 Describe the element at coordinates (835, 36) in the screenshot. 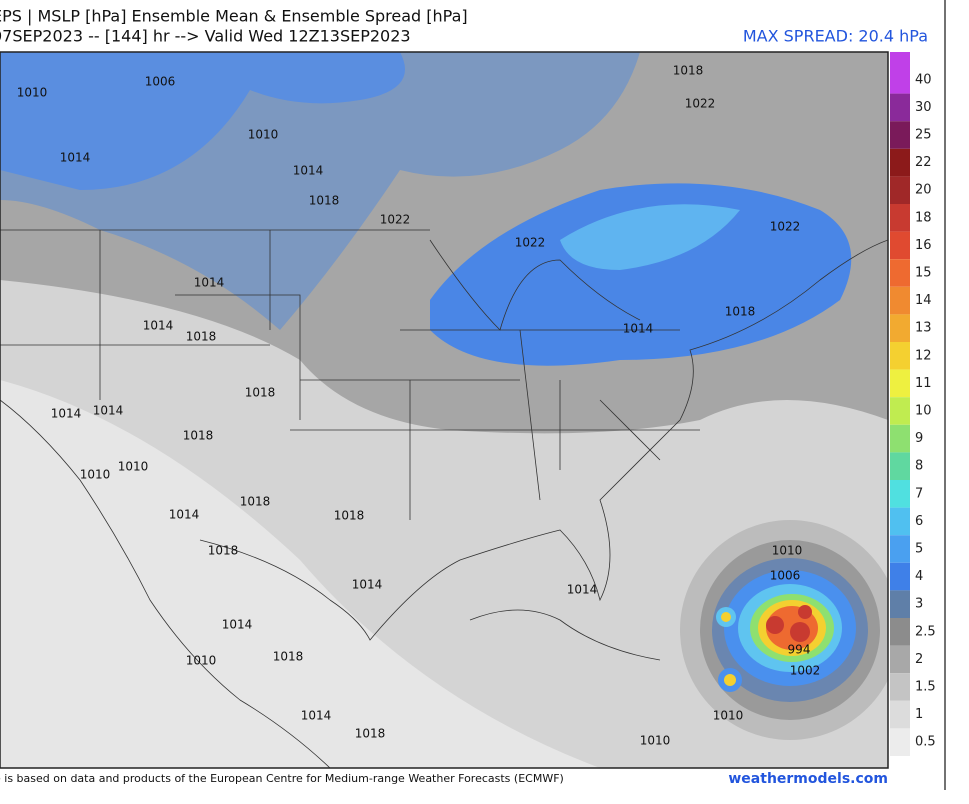

I see `max-spread: MAX SPREAD: 20.4 hPa` at that location.